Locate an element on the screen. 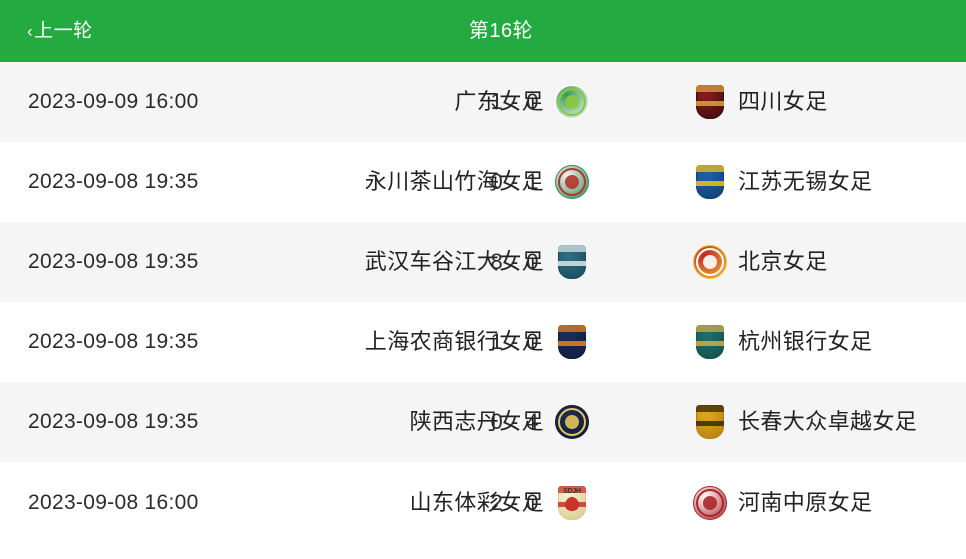 The height and width of the screenshot is (559, 966). previous-round-label: 上一轮 is located at coordinates (63, 31).